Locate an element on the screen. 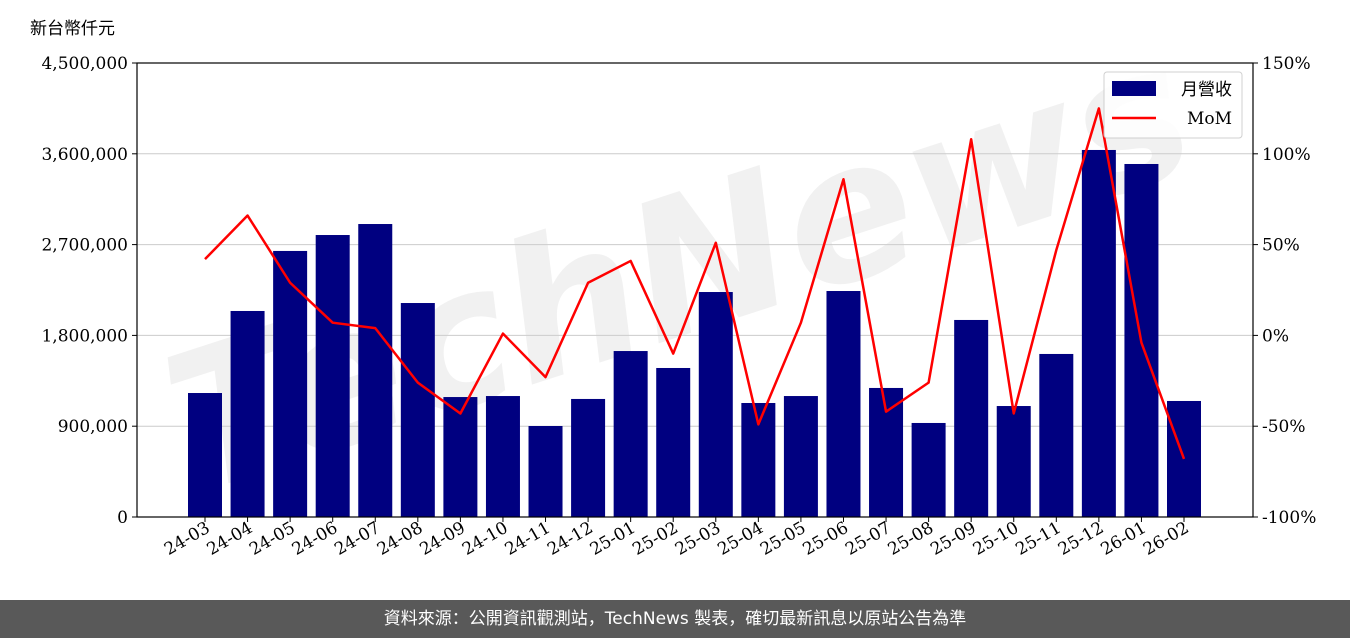 This screenshot has height=638, width=1350. x-tick-label: 24-08 is located at coordinates (400, 539).